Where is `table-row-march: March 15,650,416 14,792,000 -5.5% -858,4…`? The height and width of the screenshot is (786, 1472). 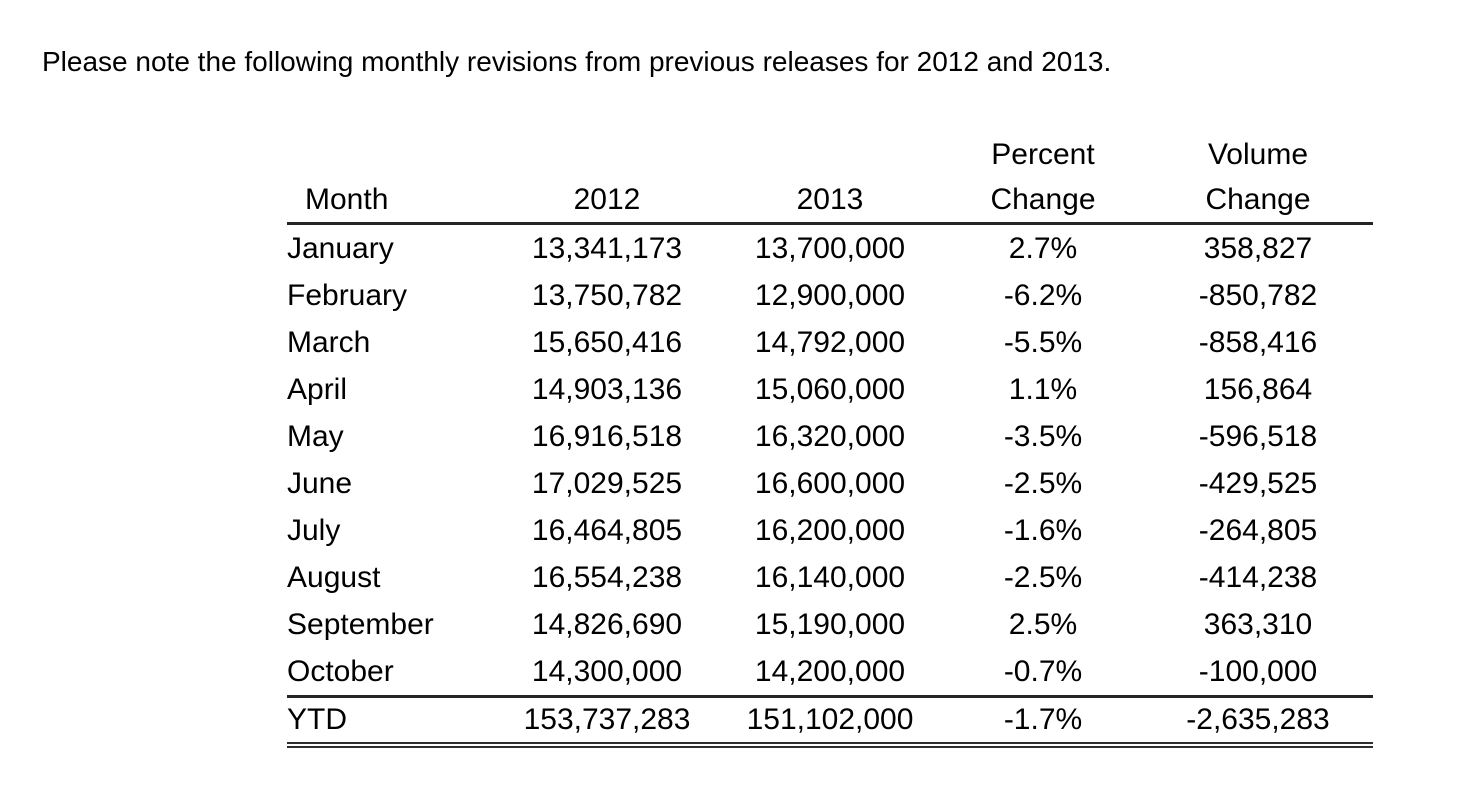 table-row-march: March 15,650,416 14,792,000 -5.5% -858,4… is located at coordinates (830, 342).